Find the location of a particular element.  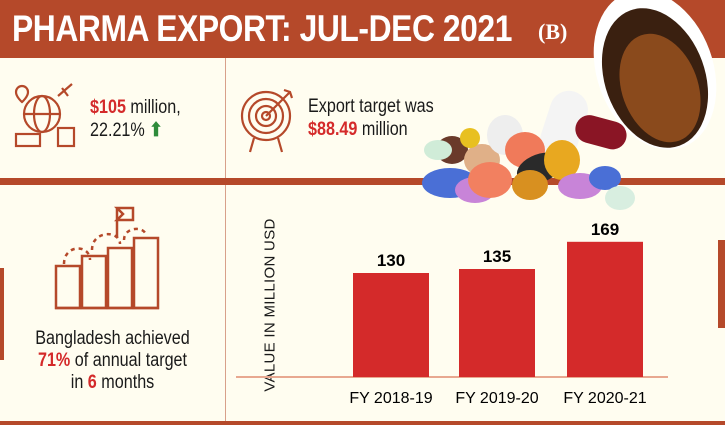

target-line: $88.49 million is located at coordinates (358, 129).